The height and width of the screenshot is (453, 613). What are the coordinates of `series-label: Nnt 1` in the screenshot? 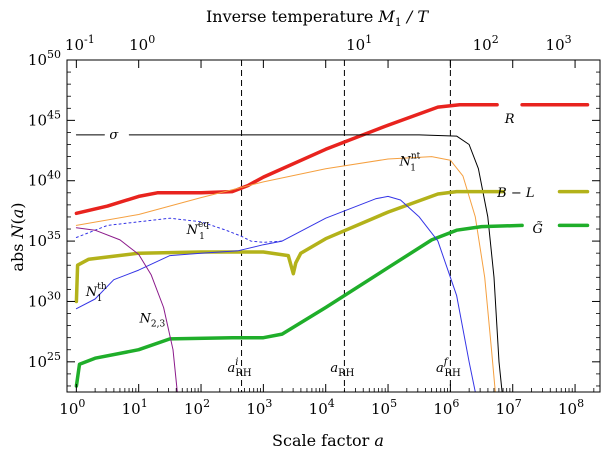 It's located at (409, 162).